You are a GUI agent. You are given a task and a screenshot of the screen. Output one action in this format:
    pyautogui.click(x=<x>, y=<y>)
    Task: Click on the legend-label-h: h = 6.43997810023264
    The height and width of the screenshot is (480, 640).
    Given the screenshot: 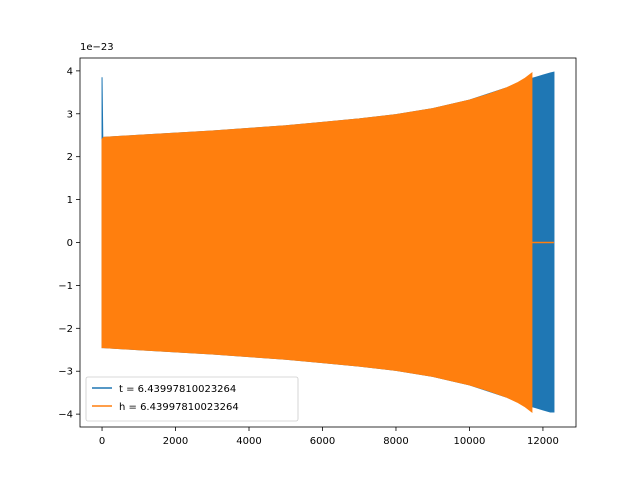 What is the action you would take?
    pyautogui.click(x=179, y=407)
    